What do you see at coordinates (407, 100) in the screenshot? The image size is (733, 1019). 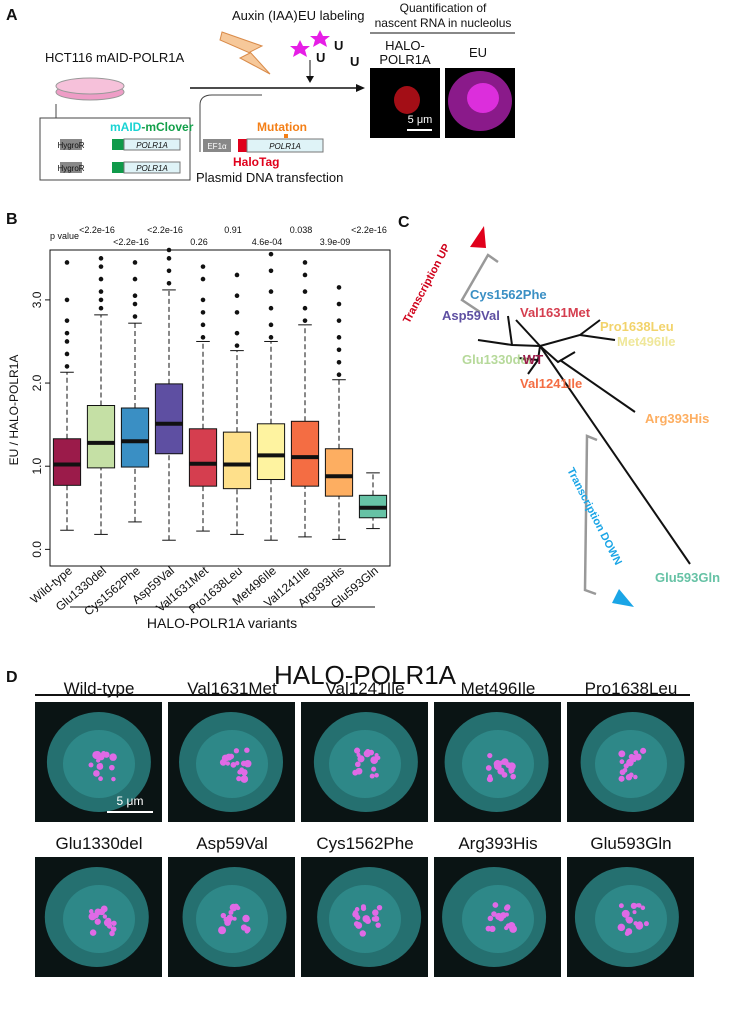 I see `nucleolus-signal` at bounding box center [407, 100].